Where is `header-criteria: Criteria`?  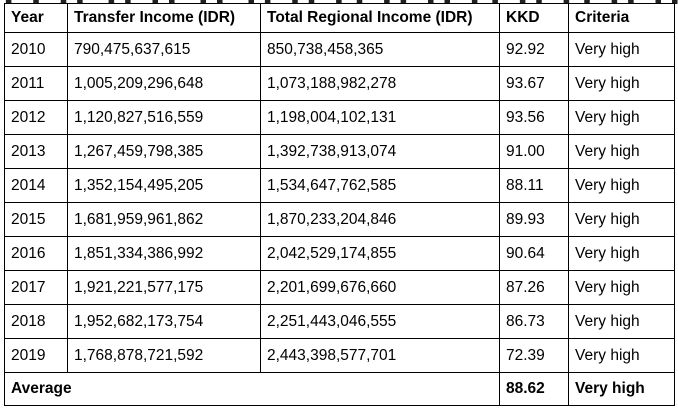 header-criteria: Criteria is located at coordinates (621, 18).